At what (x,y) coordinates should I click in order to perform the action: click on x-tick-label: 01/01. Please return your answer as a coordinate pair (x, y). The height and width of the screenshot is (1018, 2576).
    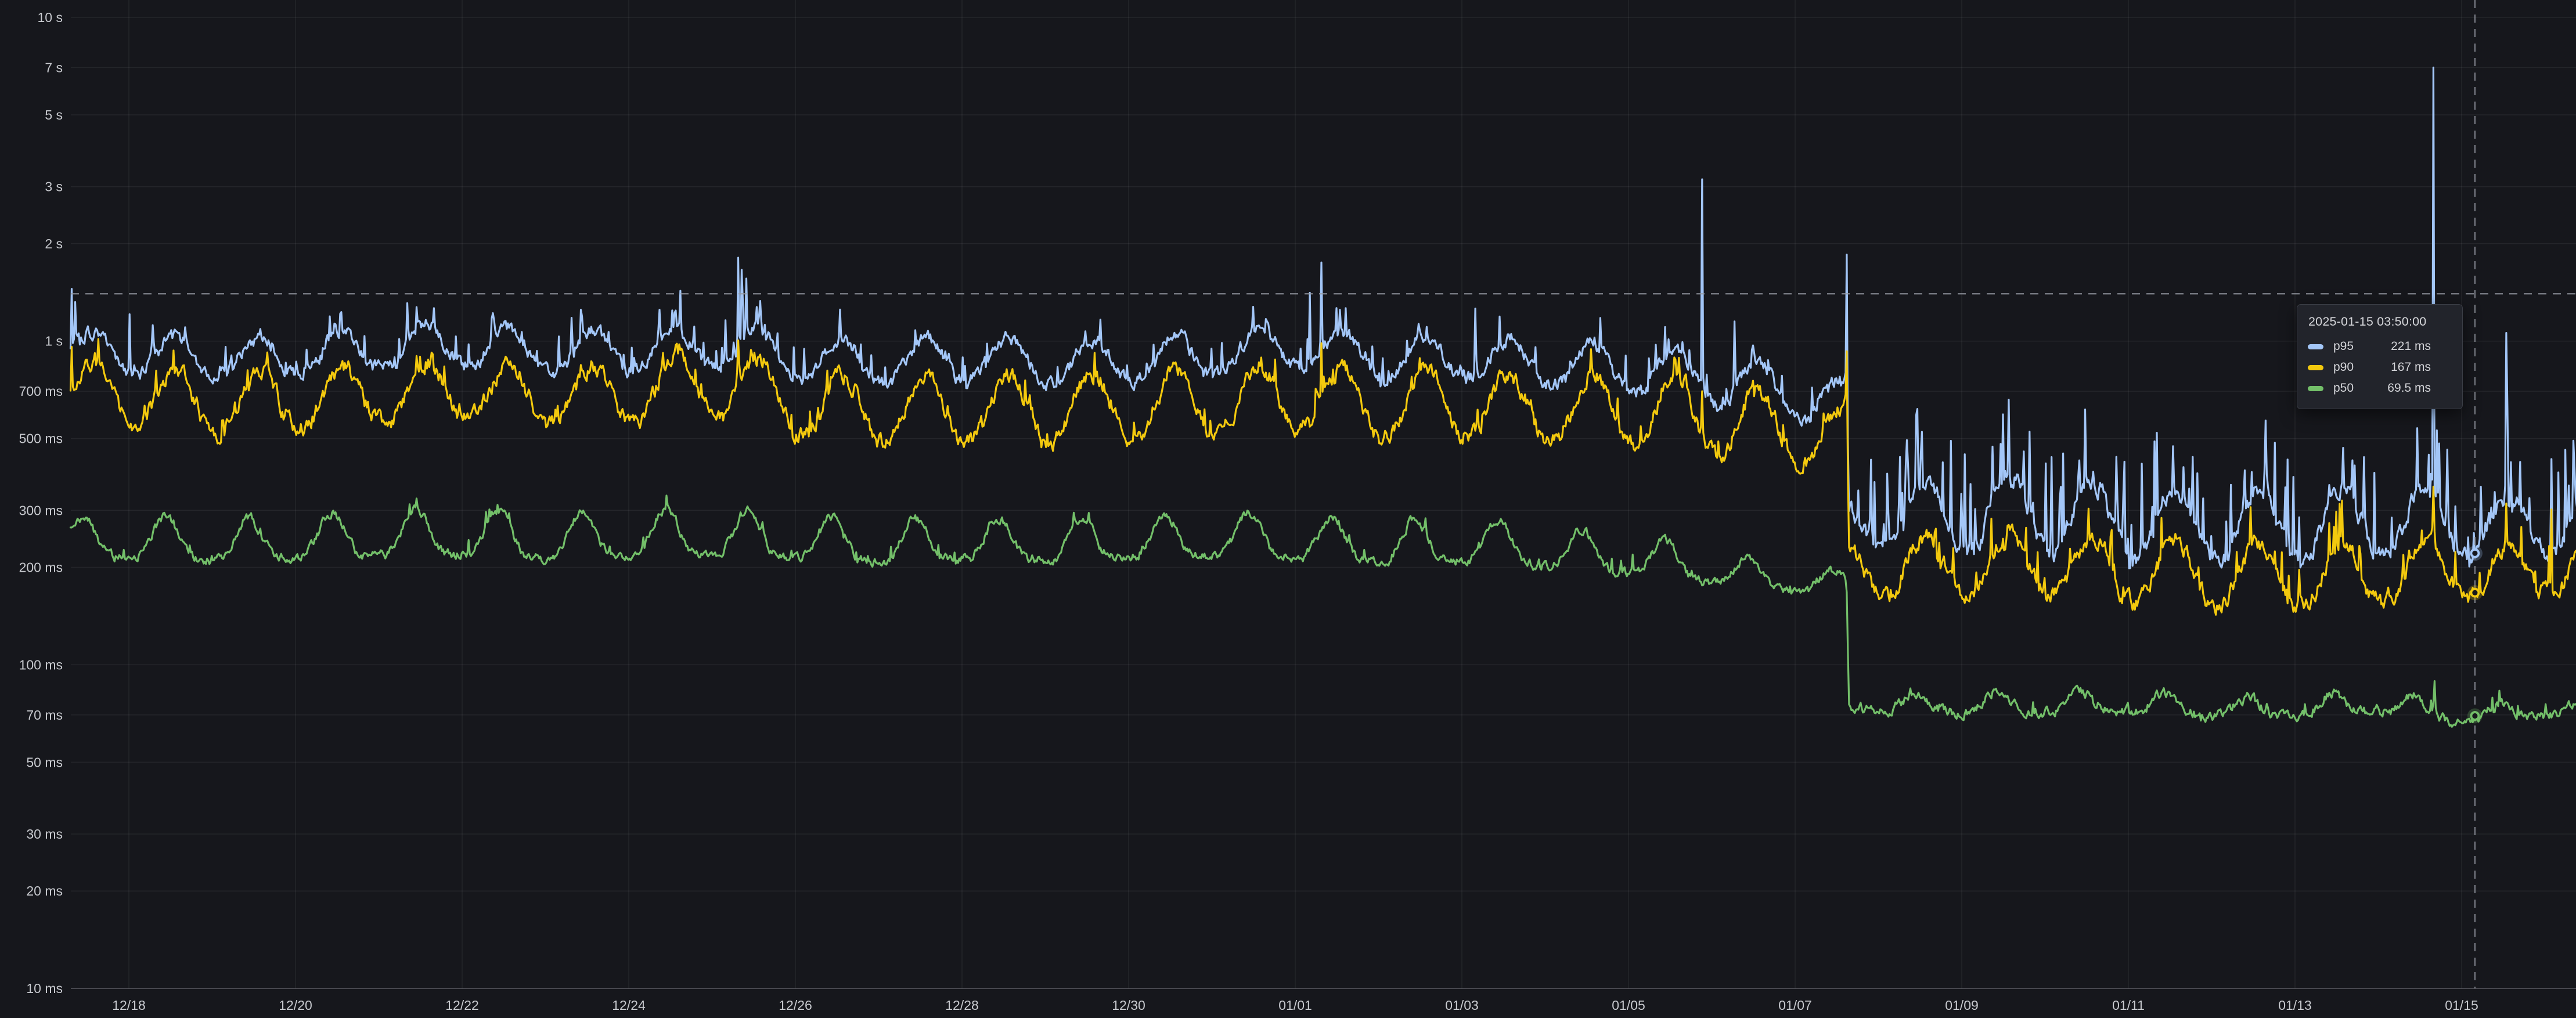
    Looking at the image, I should click on (1295, 1006).